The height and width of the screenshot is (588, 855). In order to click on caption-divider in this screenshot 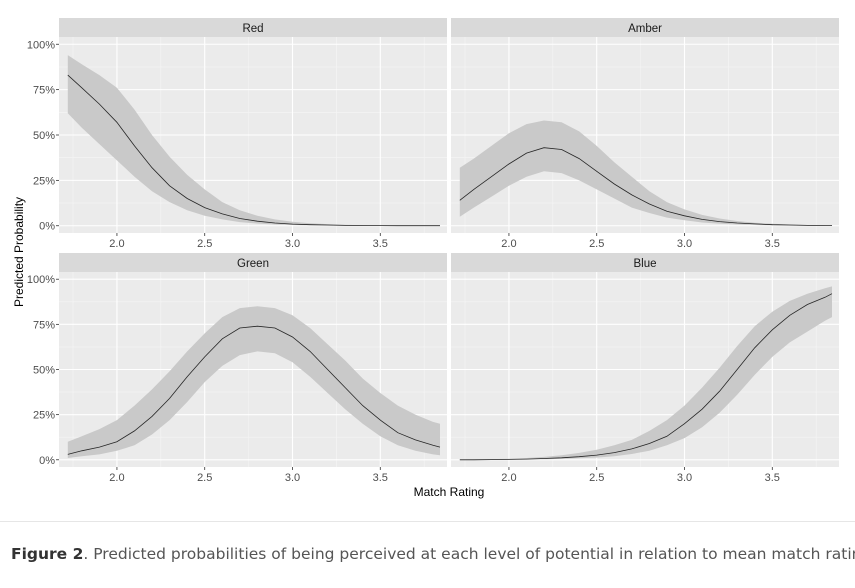, I will do `click(427, 521)`.